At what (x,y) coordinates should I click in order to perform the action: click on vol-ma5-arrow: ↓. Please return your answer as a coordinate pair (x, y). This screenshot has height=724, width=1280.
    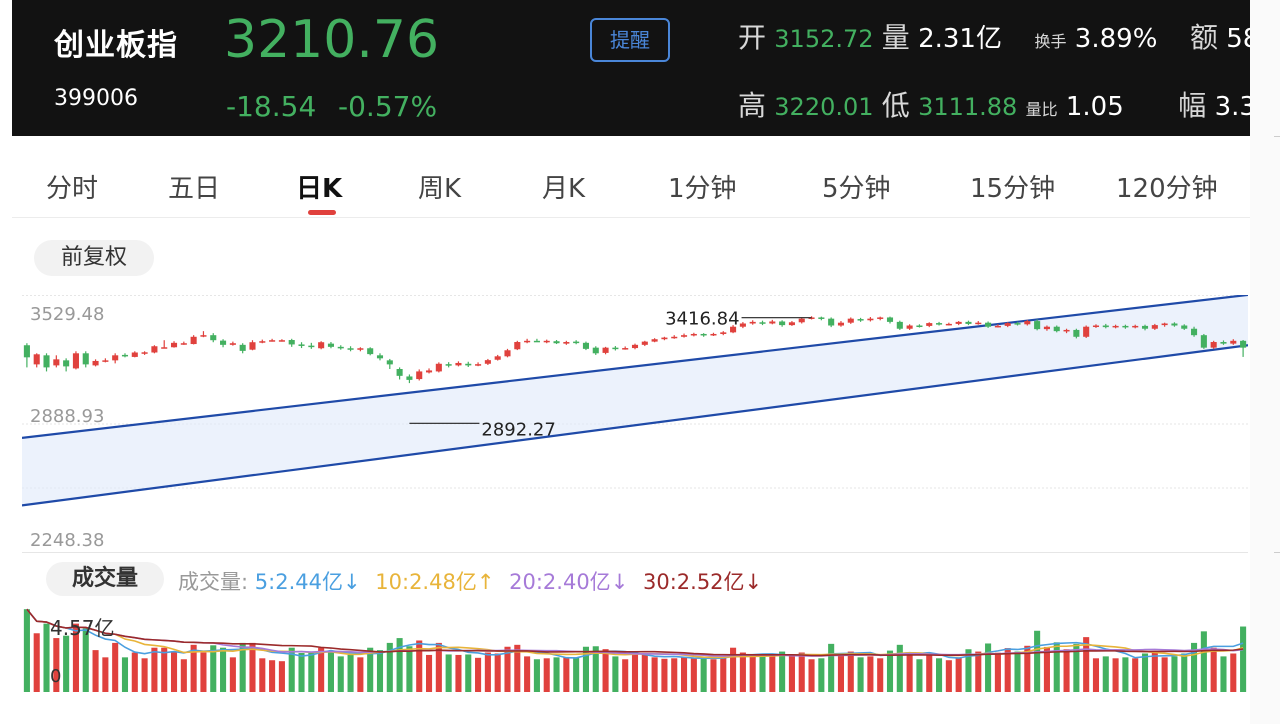
    Looking at the image, I should click on (351, 582).